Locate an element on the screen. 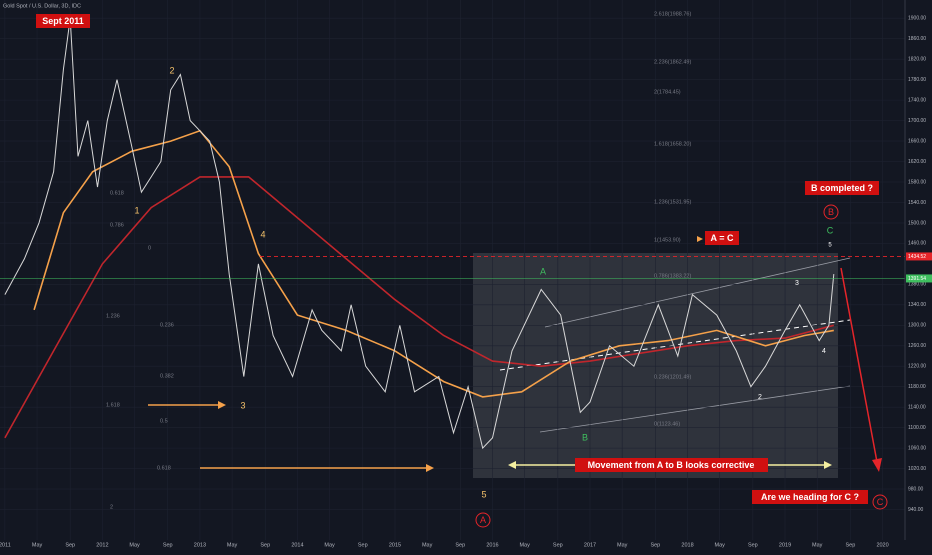 The width and height of the screenshot is (932, 555). price-label: 1391.54 is located at coordinates (917, 279).